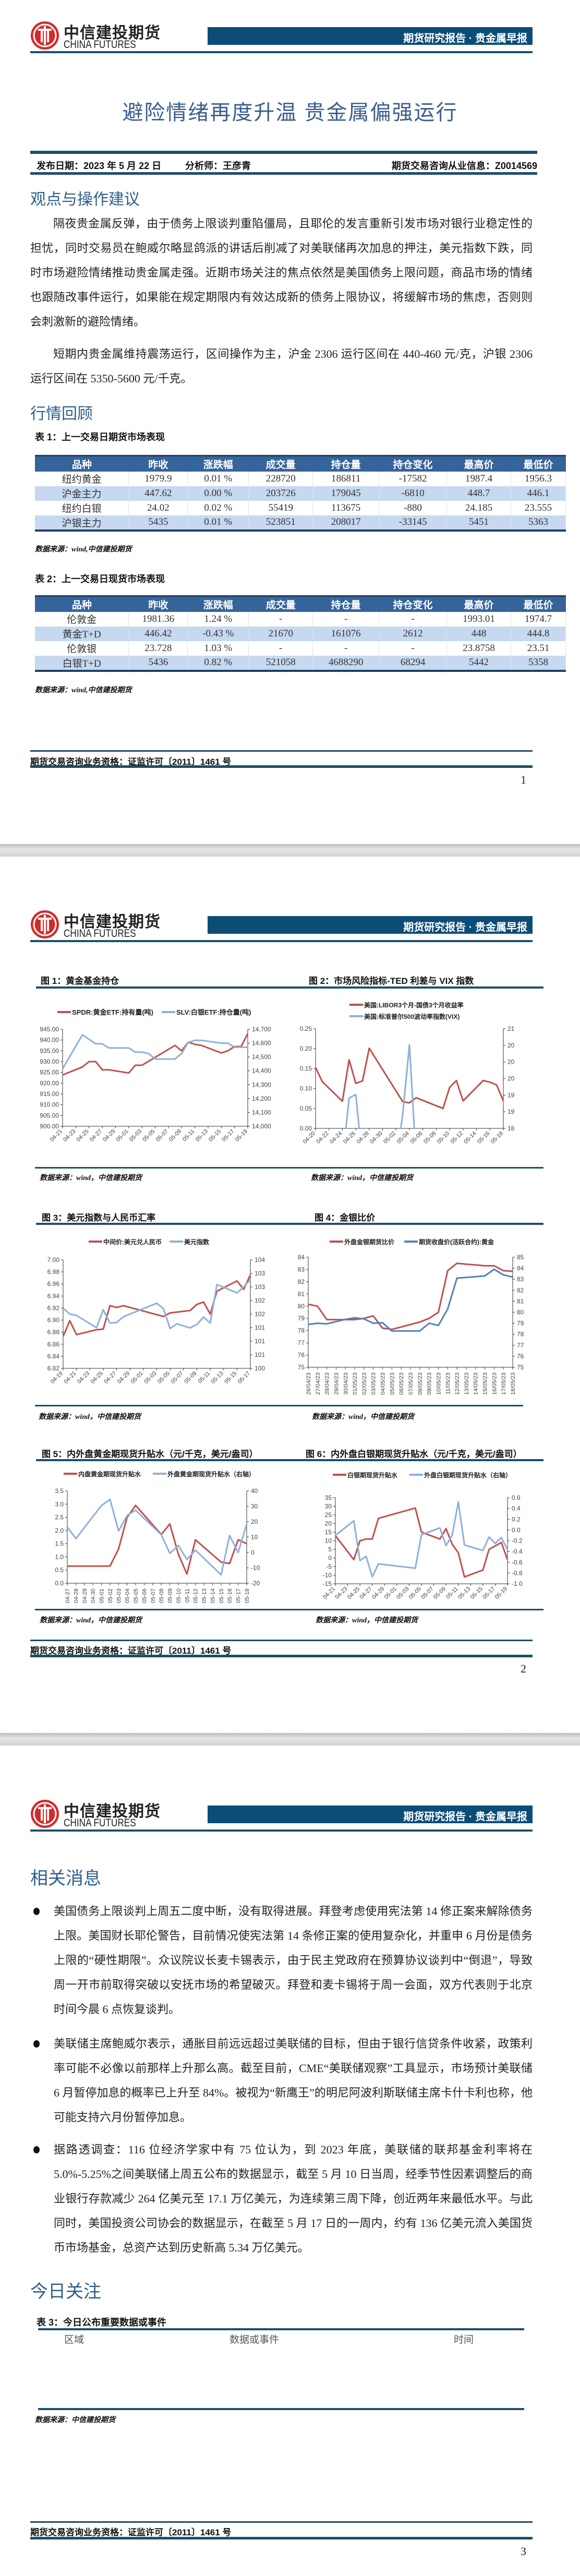  I want to click on x-axis-tick-label: 27/04/23, so click(318, 1384).